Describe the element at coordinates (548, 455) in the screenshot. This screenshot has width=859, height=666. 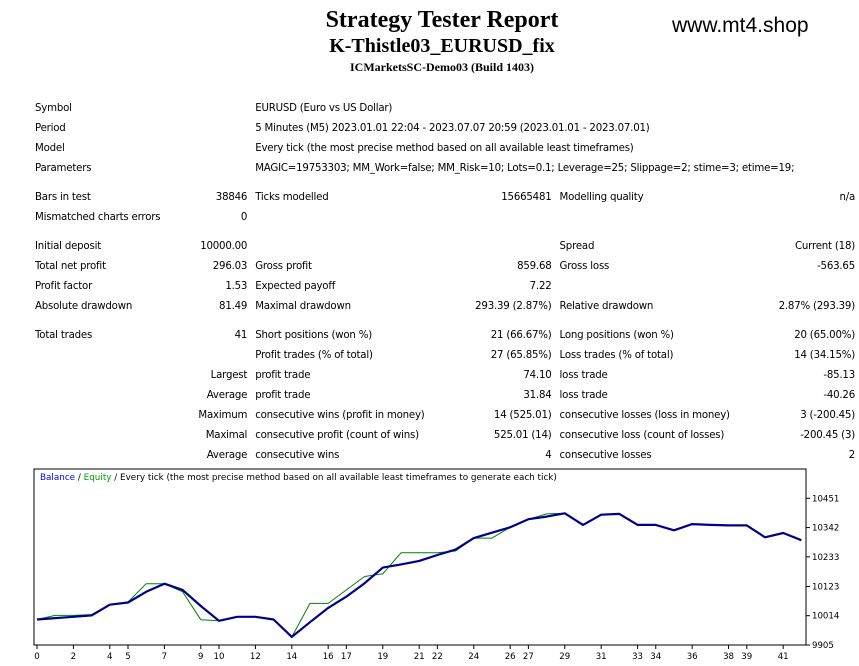
I see `avg-consec-wins-value: 4` at that location.